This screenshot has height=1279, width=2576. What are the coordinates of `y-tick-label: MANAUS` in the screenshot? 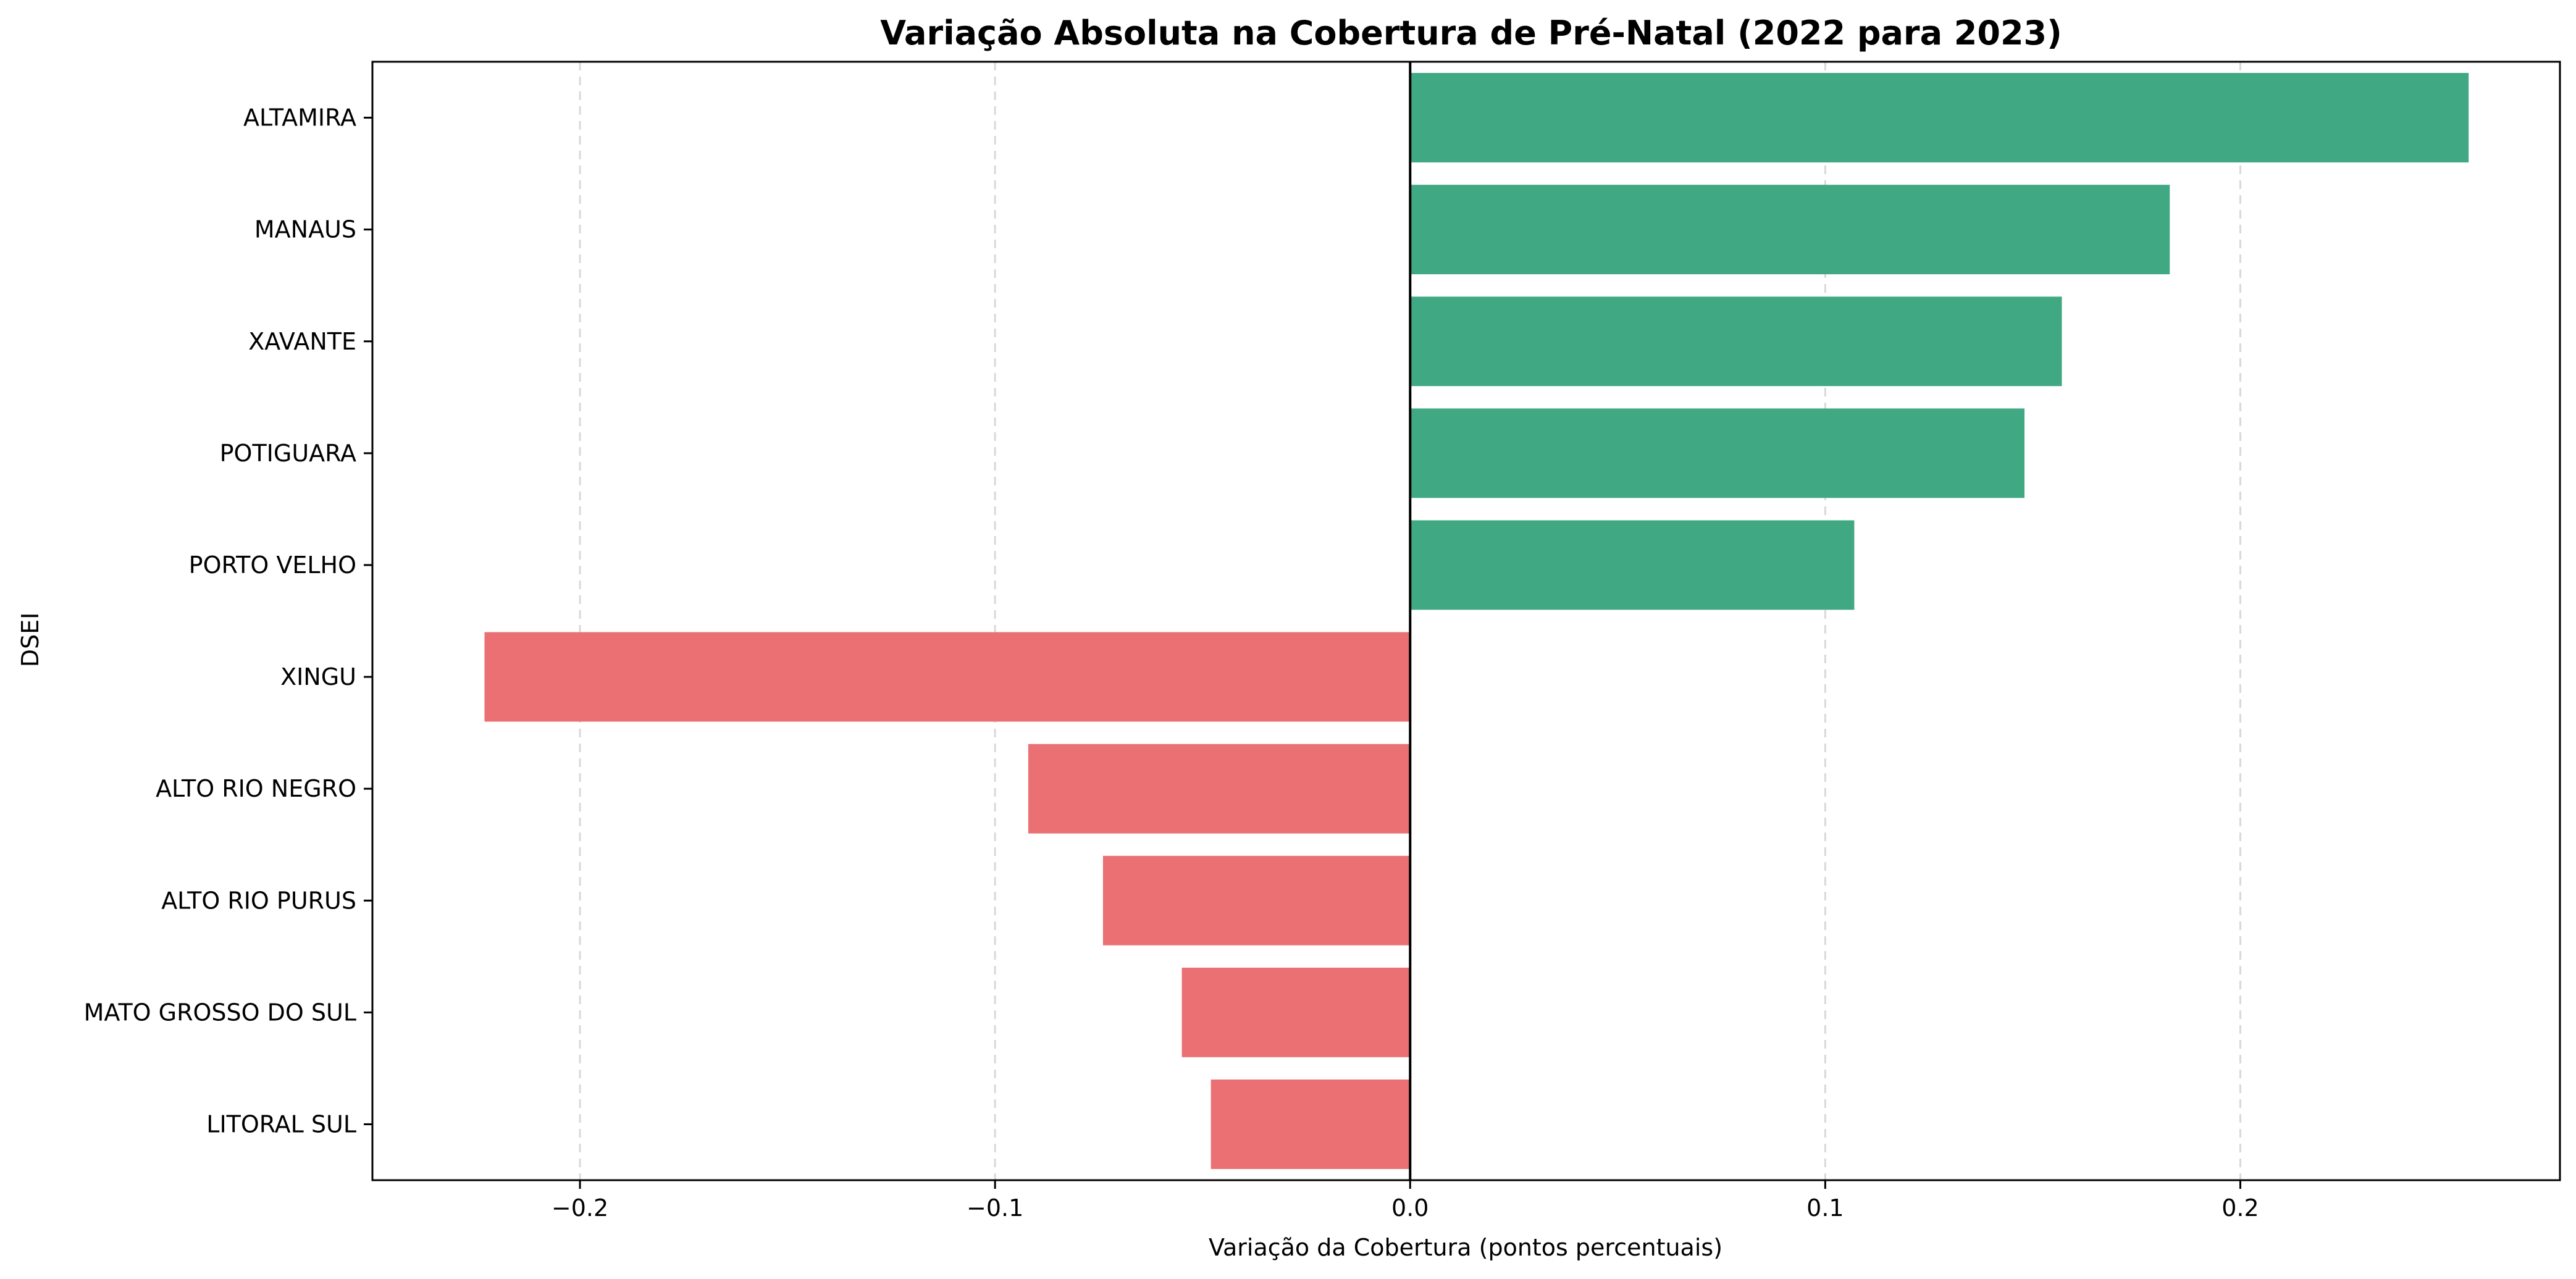 It's located at (305, 230).